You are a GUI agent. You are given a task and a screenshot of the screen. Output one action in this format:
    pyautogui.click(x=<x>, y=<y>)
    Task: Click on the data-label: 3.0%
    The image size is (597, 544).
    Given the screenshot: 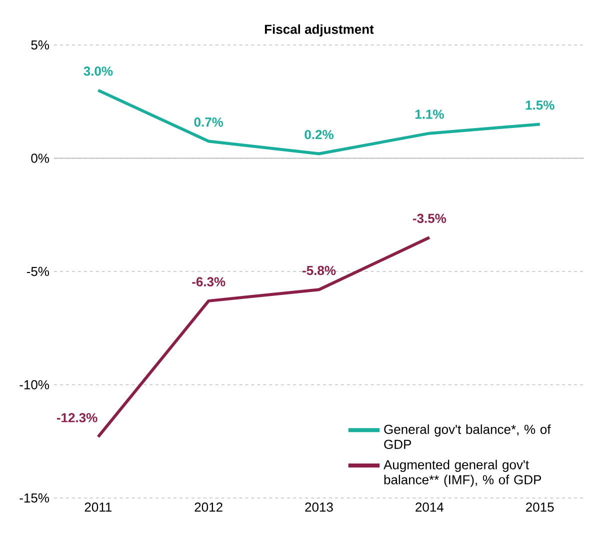 What is the action you would take?
    pyautogui.click(x=98, y=71)
    